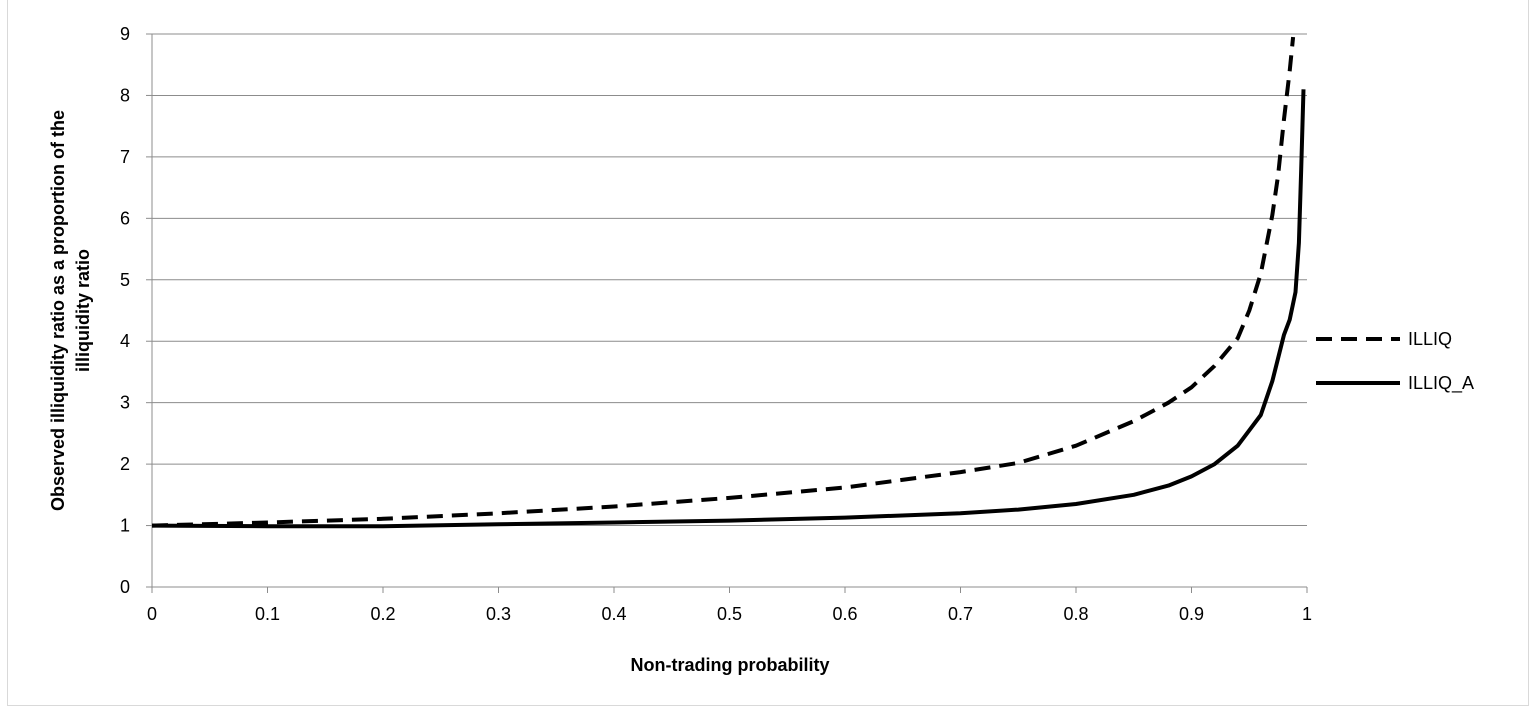 Image resolution: width=1530 pixels, height=707 pixels. Describe the element at coordinates (382, 614) in the screenshot. I see `x-tick-label: 0.2` at that location.